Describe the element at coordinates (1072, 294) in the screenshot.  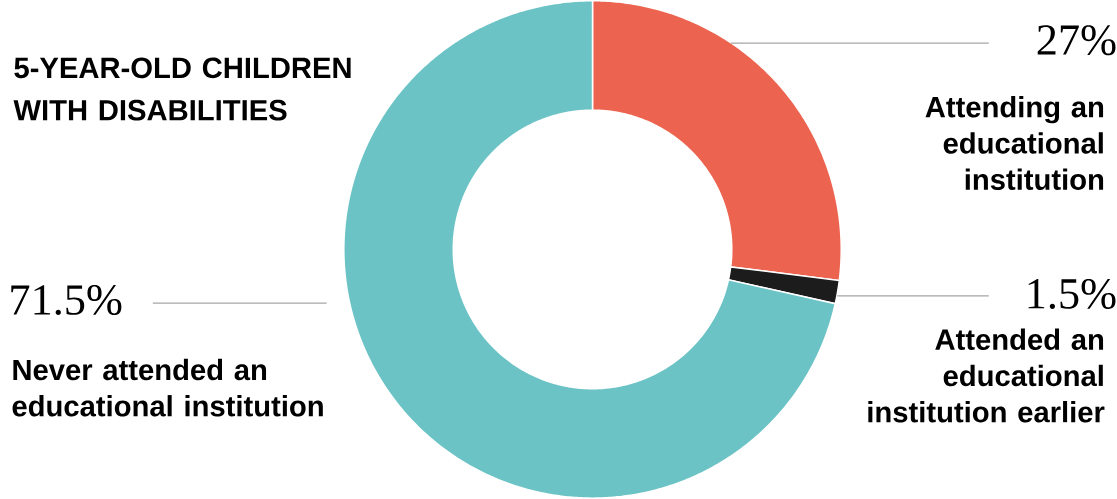
I see `data-label: 1.5%` at that location.